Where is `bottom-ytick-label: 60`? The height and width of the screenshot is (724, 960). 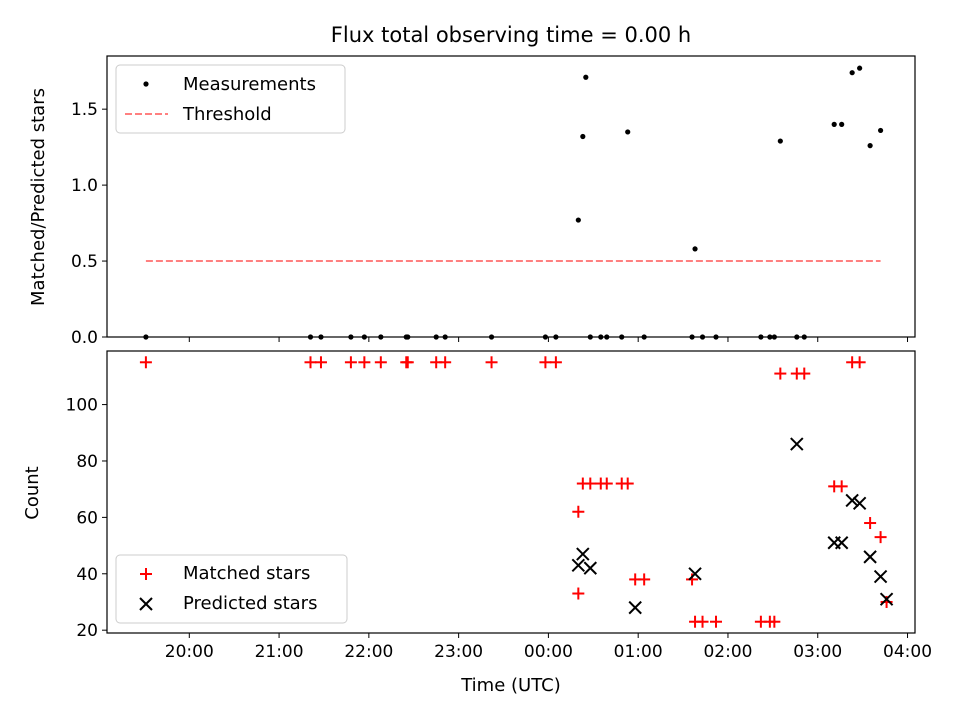 bottom-ytick-label: 60 is located at coordinates (87, 518).